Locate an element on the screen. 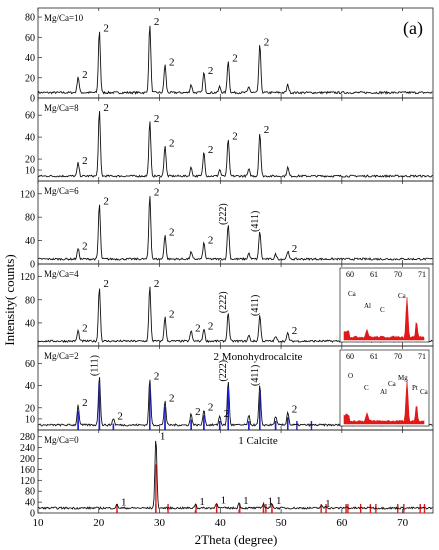 Image resolution: width=439 pixels, height=550 pixels. y-tick-label: 240 is located at coordinates (27, 448).